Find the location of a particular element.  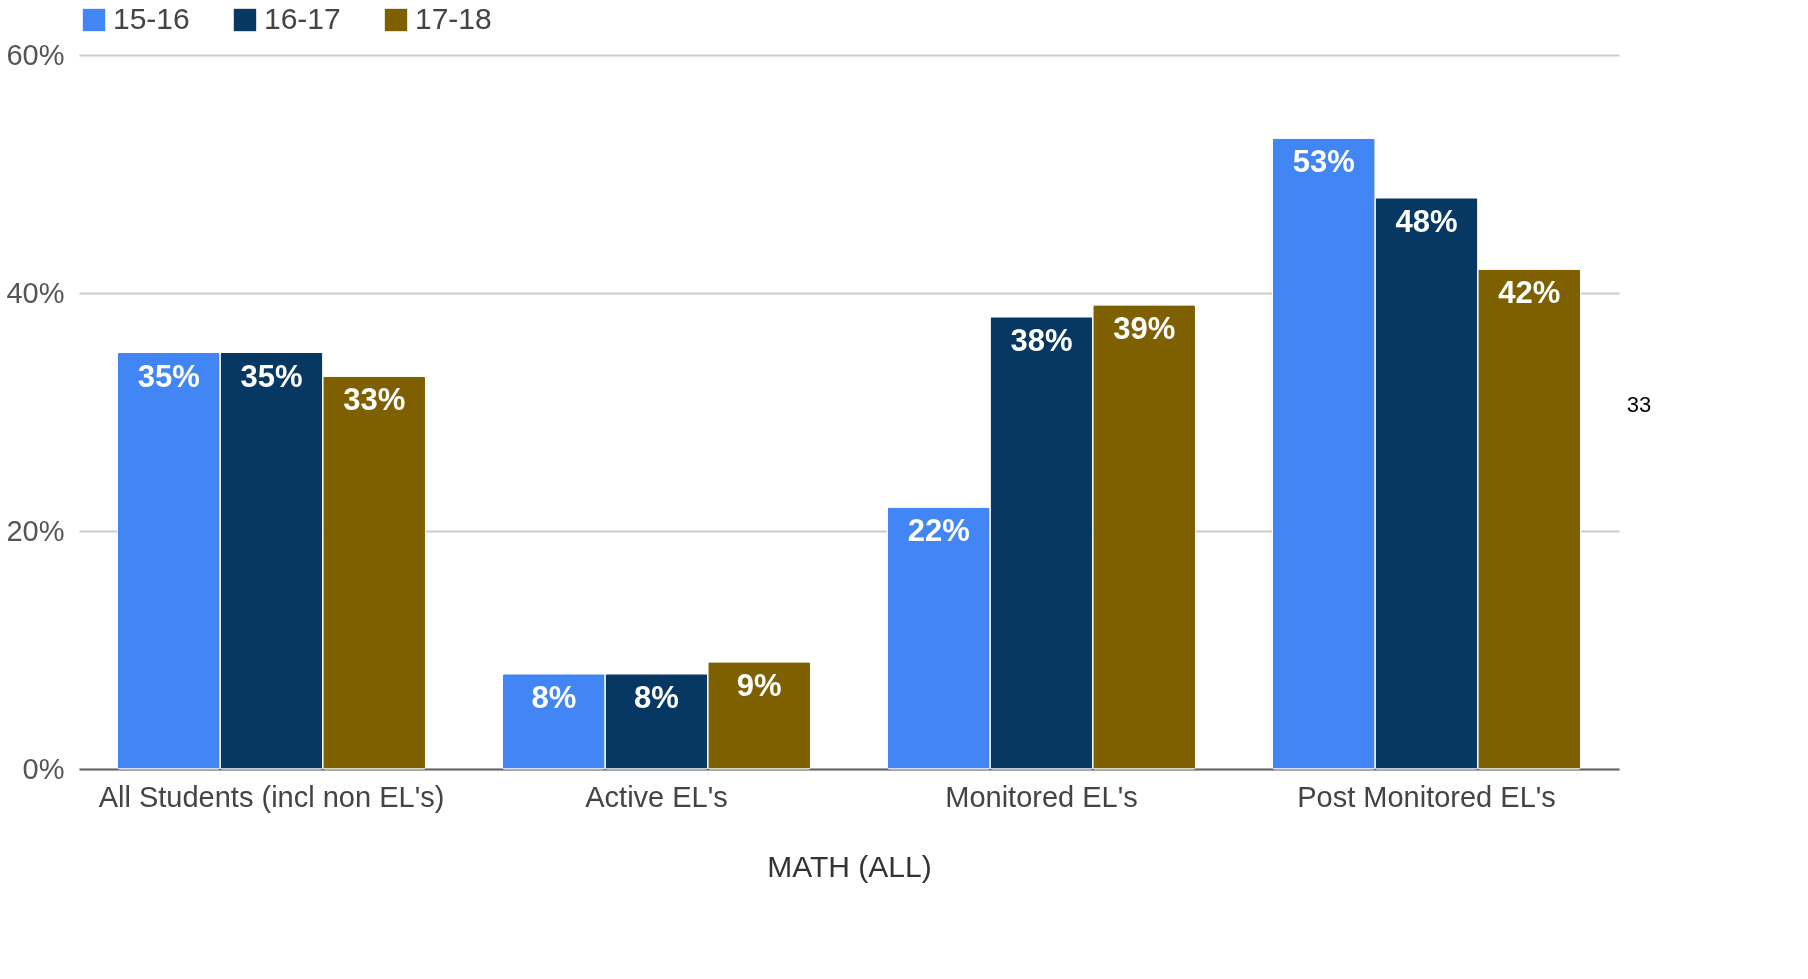

data-label: 38% is located at coordinates (1041, 340).